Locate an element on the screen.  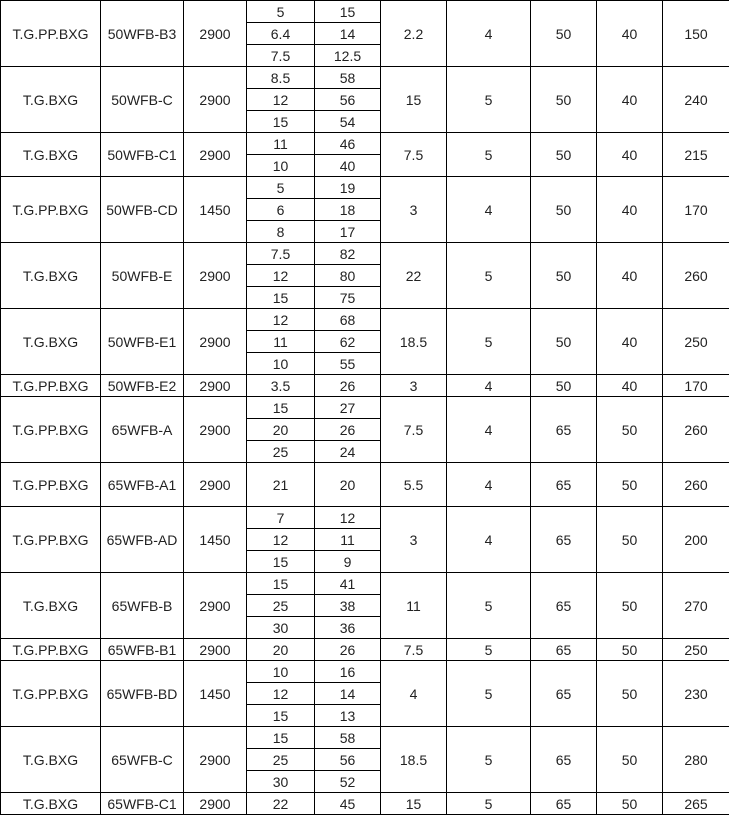
power-cell: 2.2 is located at coordinates (414, 34).